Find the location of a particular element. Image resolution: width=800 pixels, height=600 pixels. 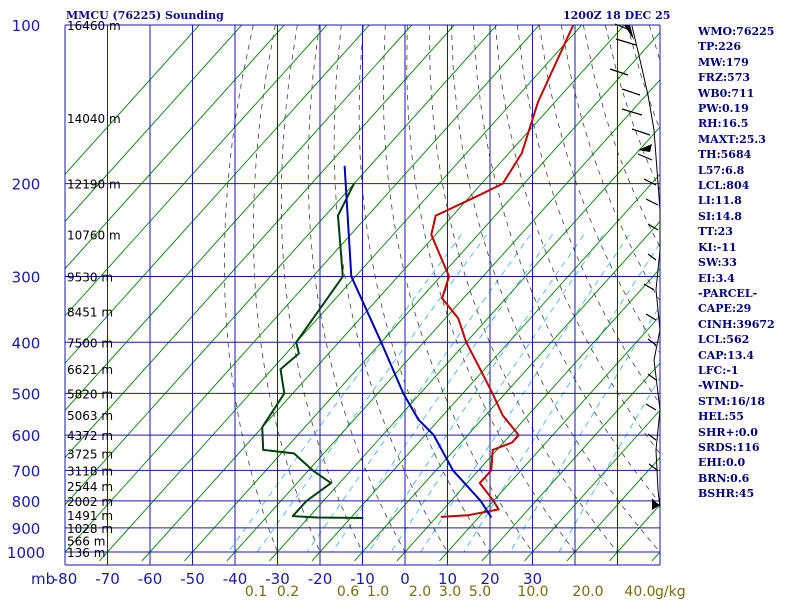

observation-time: 1200Z 18 DEC 25 is located at coordinates (617, 15).